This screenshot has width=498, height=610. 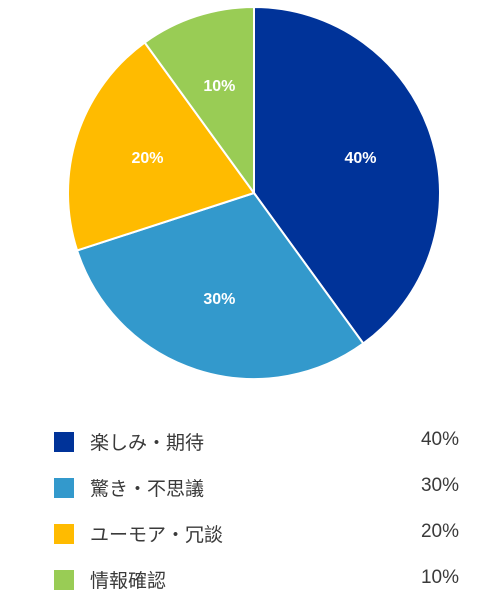 What do you see at coordinates (147, 158) in the screenshot?
I see `slice-data-label: 20%` at bounding box center [147, 158].